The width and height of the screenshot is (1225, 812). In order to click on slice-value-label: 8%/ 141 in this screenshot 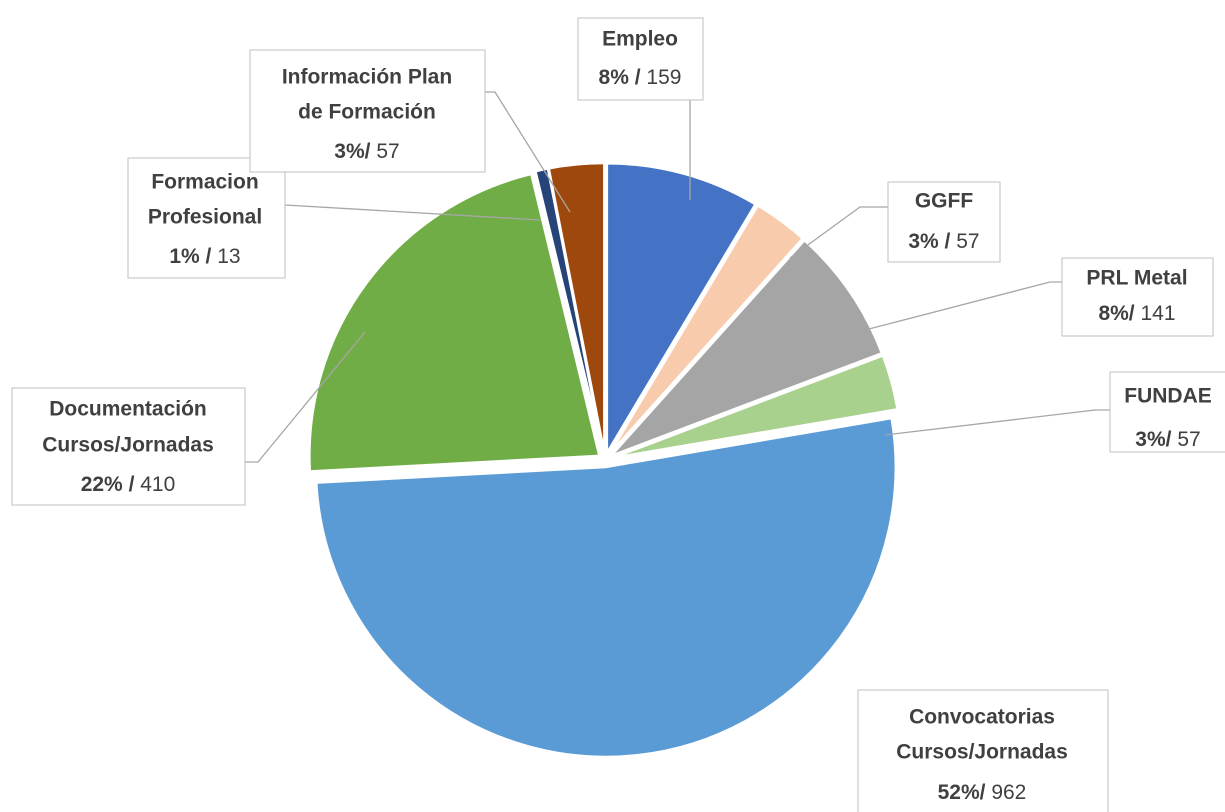, I will do `click(1136, 313)`.